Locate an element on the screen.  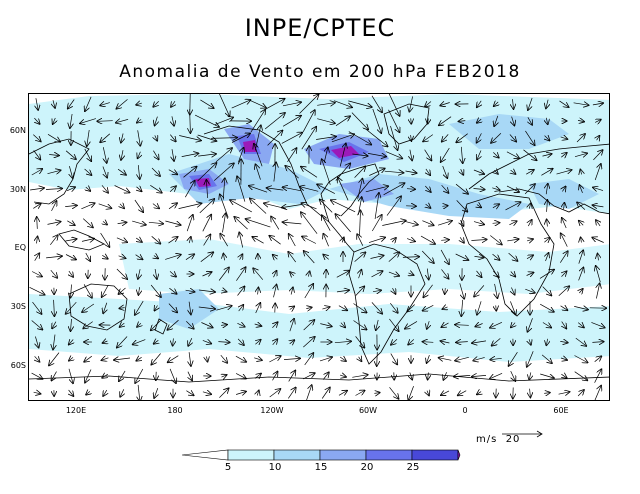
reference-value: 20 is located at coordinates (513, 439).